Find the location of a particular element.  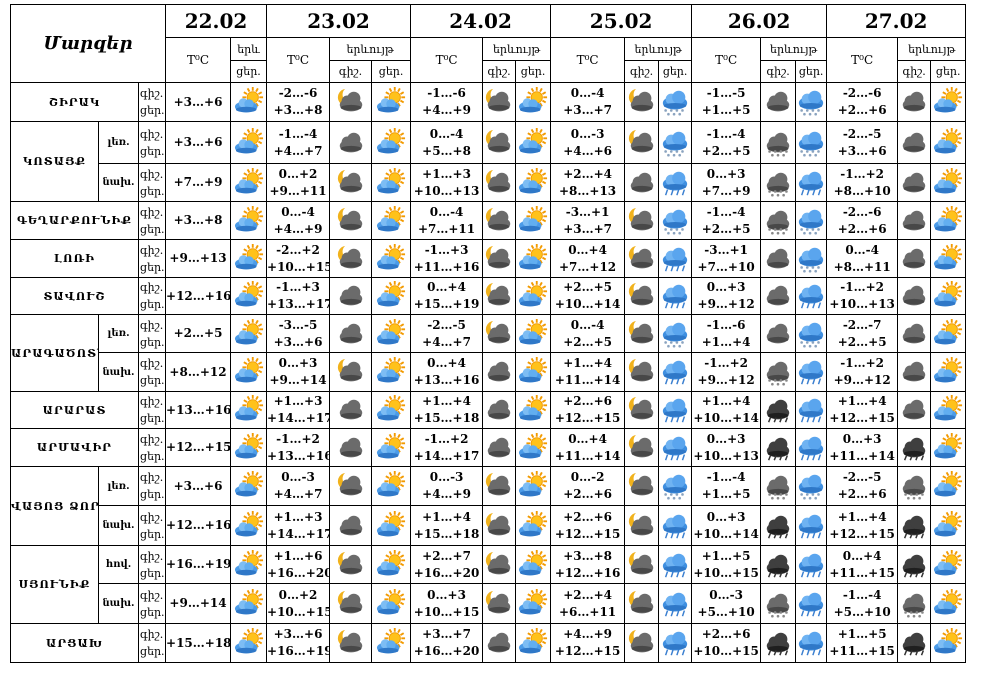

night-temp: +2…+5 is located at coordinates (587, 287).